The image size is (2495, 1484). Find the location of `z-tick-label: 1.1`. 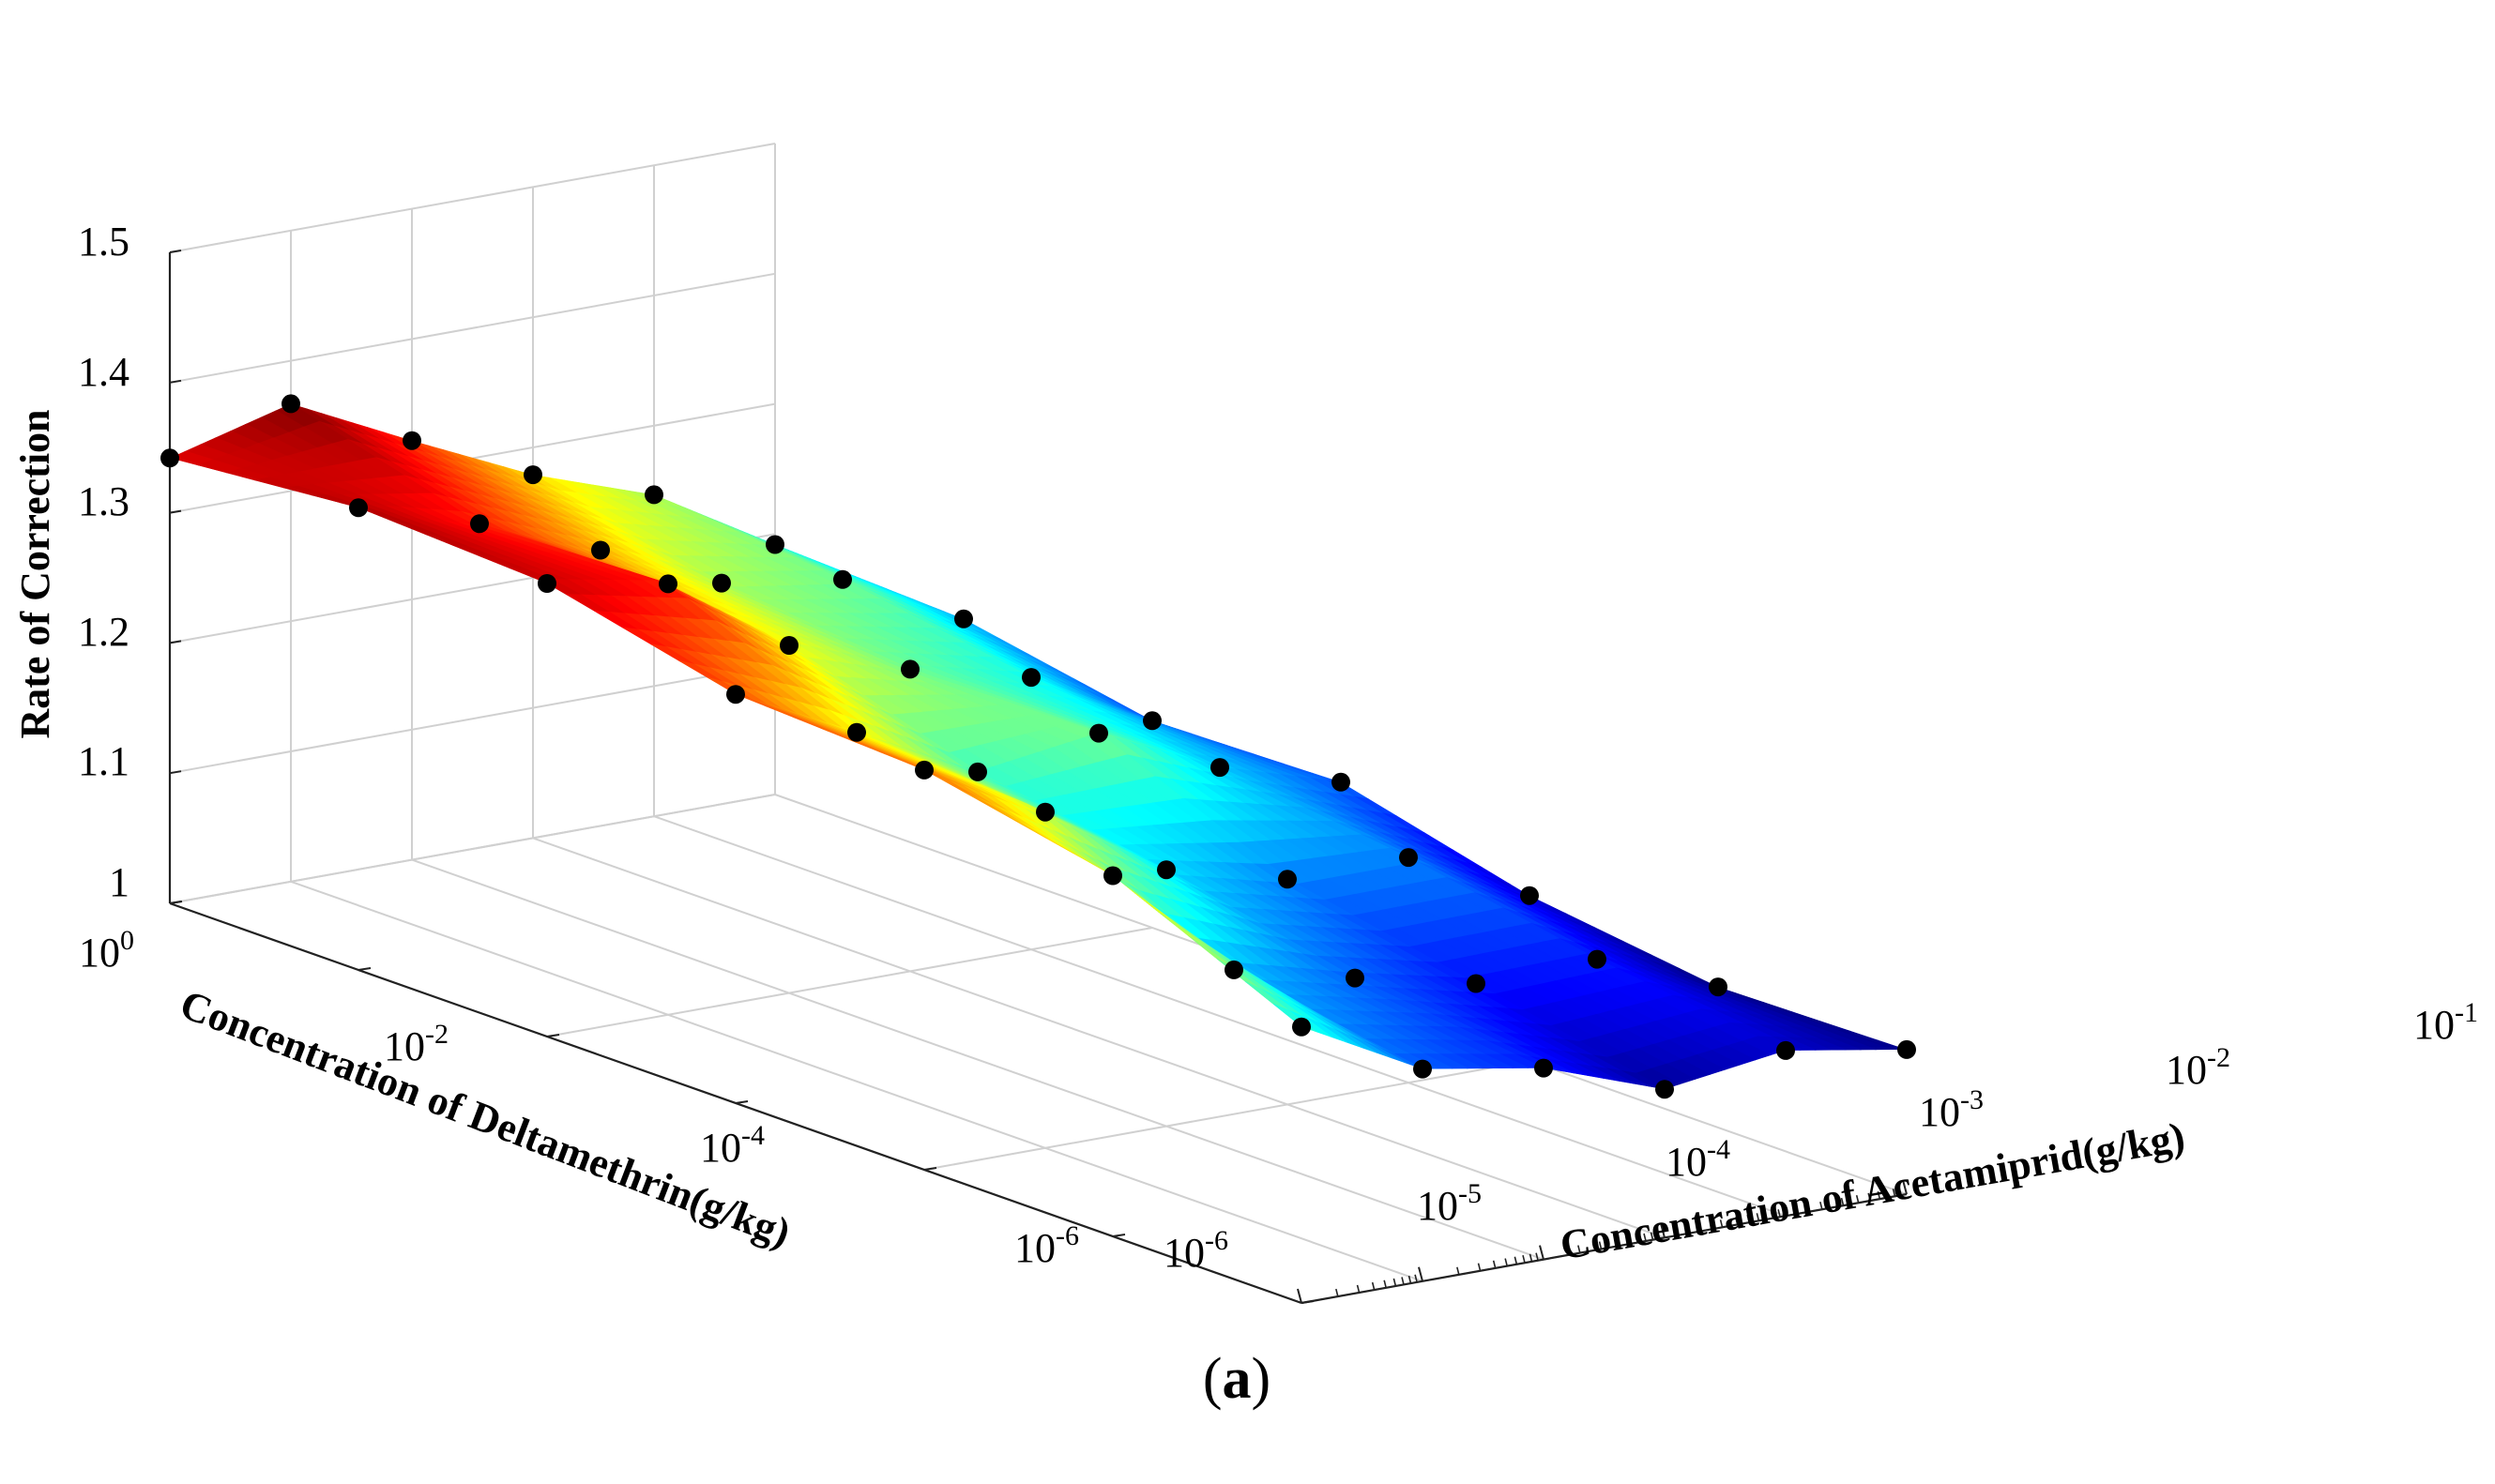

z-tick-label: 1.1 is located at coordinates (103, 761).